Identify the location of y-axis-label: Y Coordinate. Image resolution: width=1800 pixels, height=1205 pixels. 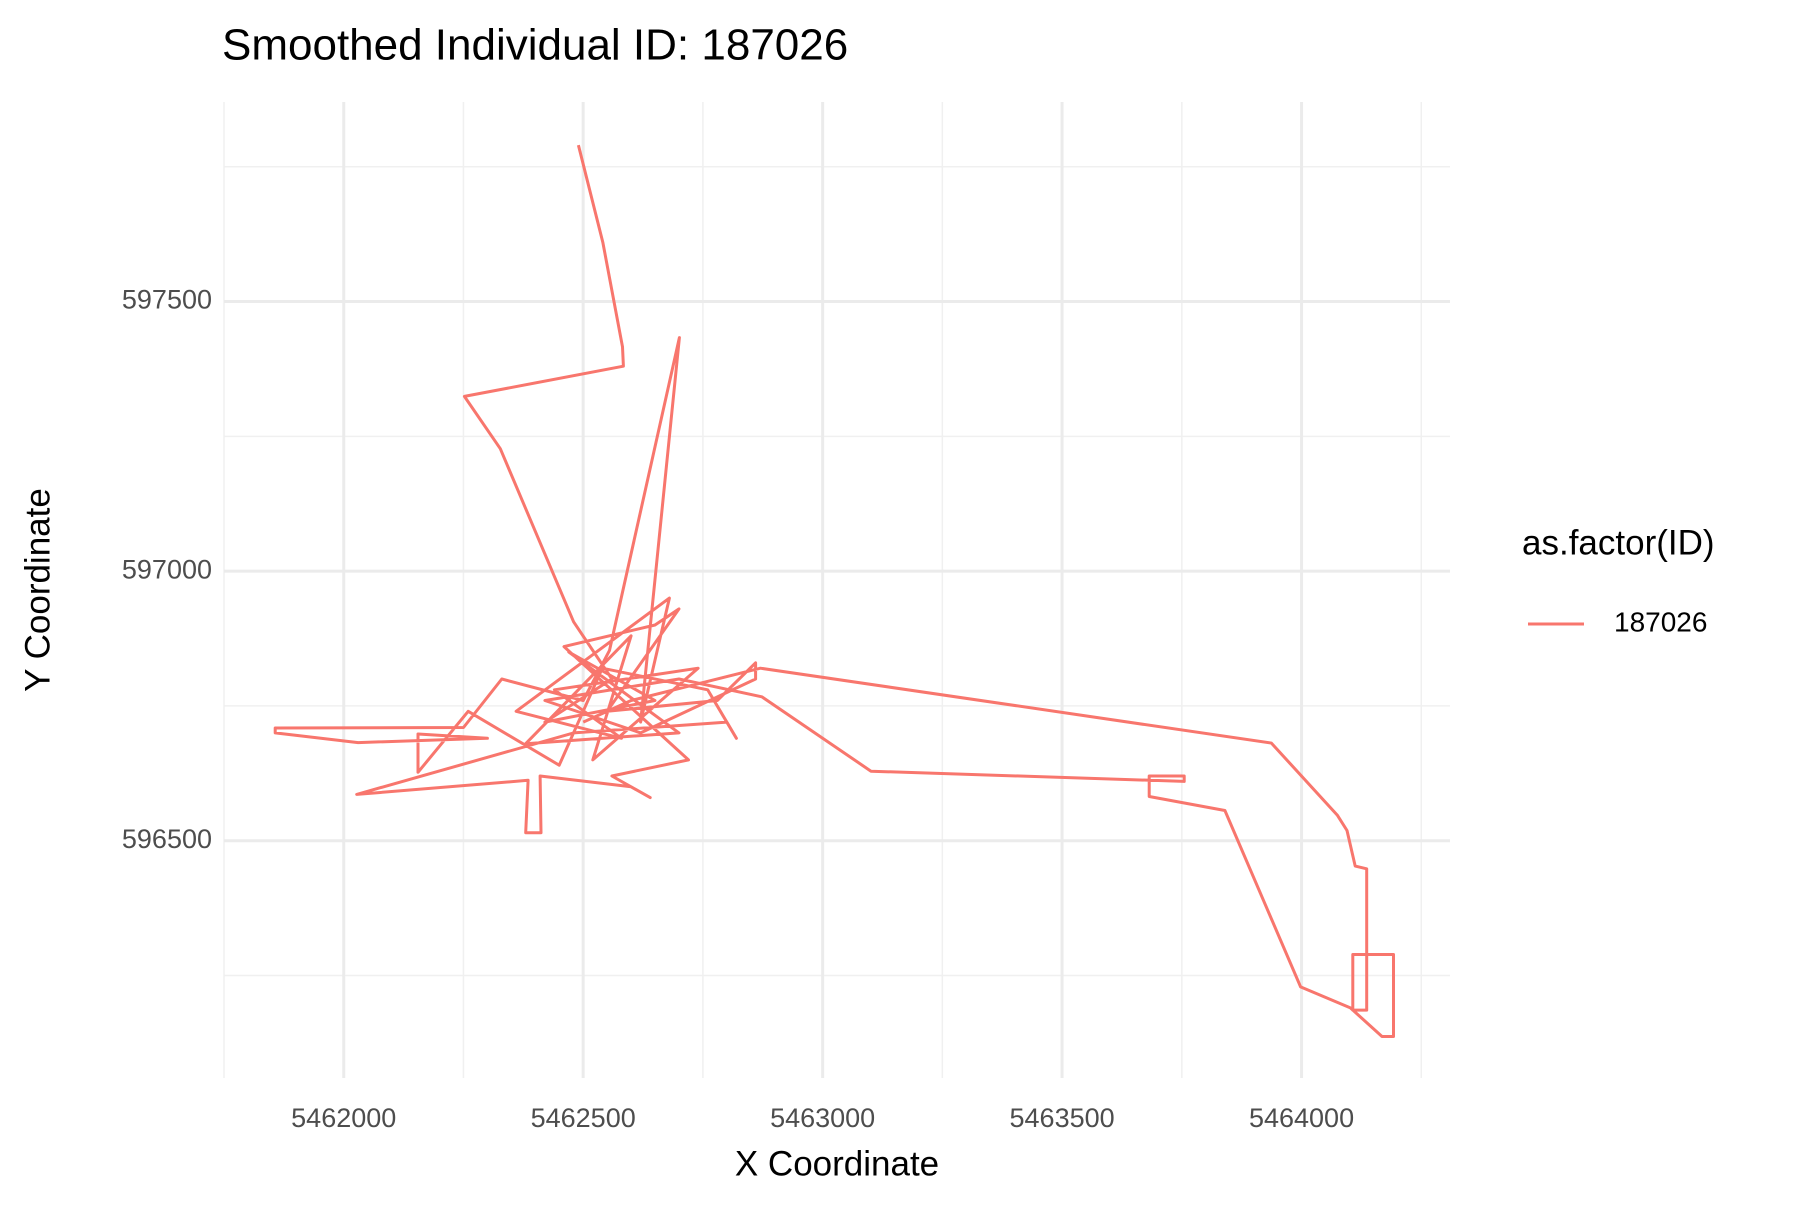
(37, 590).